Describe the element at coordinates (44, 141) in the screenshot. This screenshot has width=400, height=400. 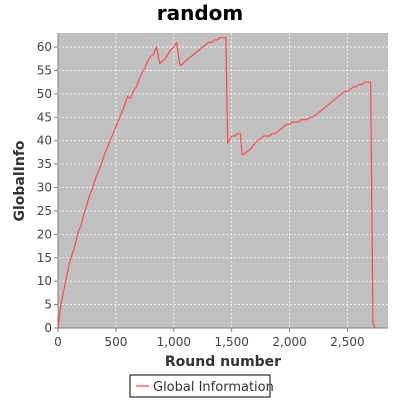
I see `y-tick-label: 40` at that location.